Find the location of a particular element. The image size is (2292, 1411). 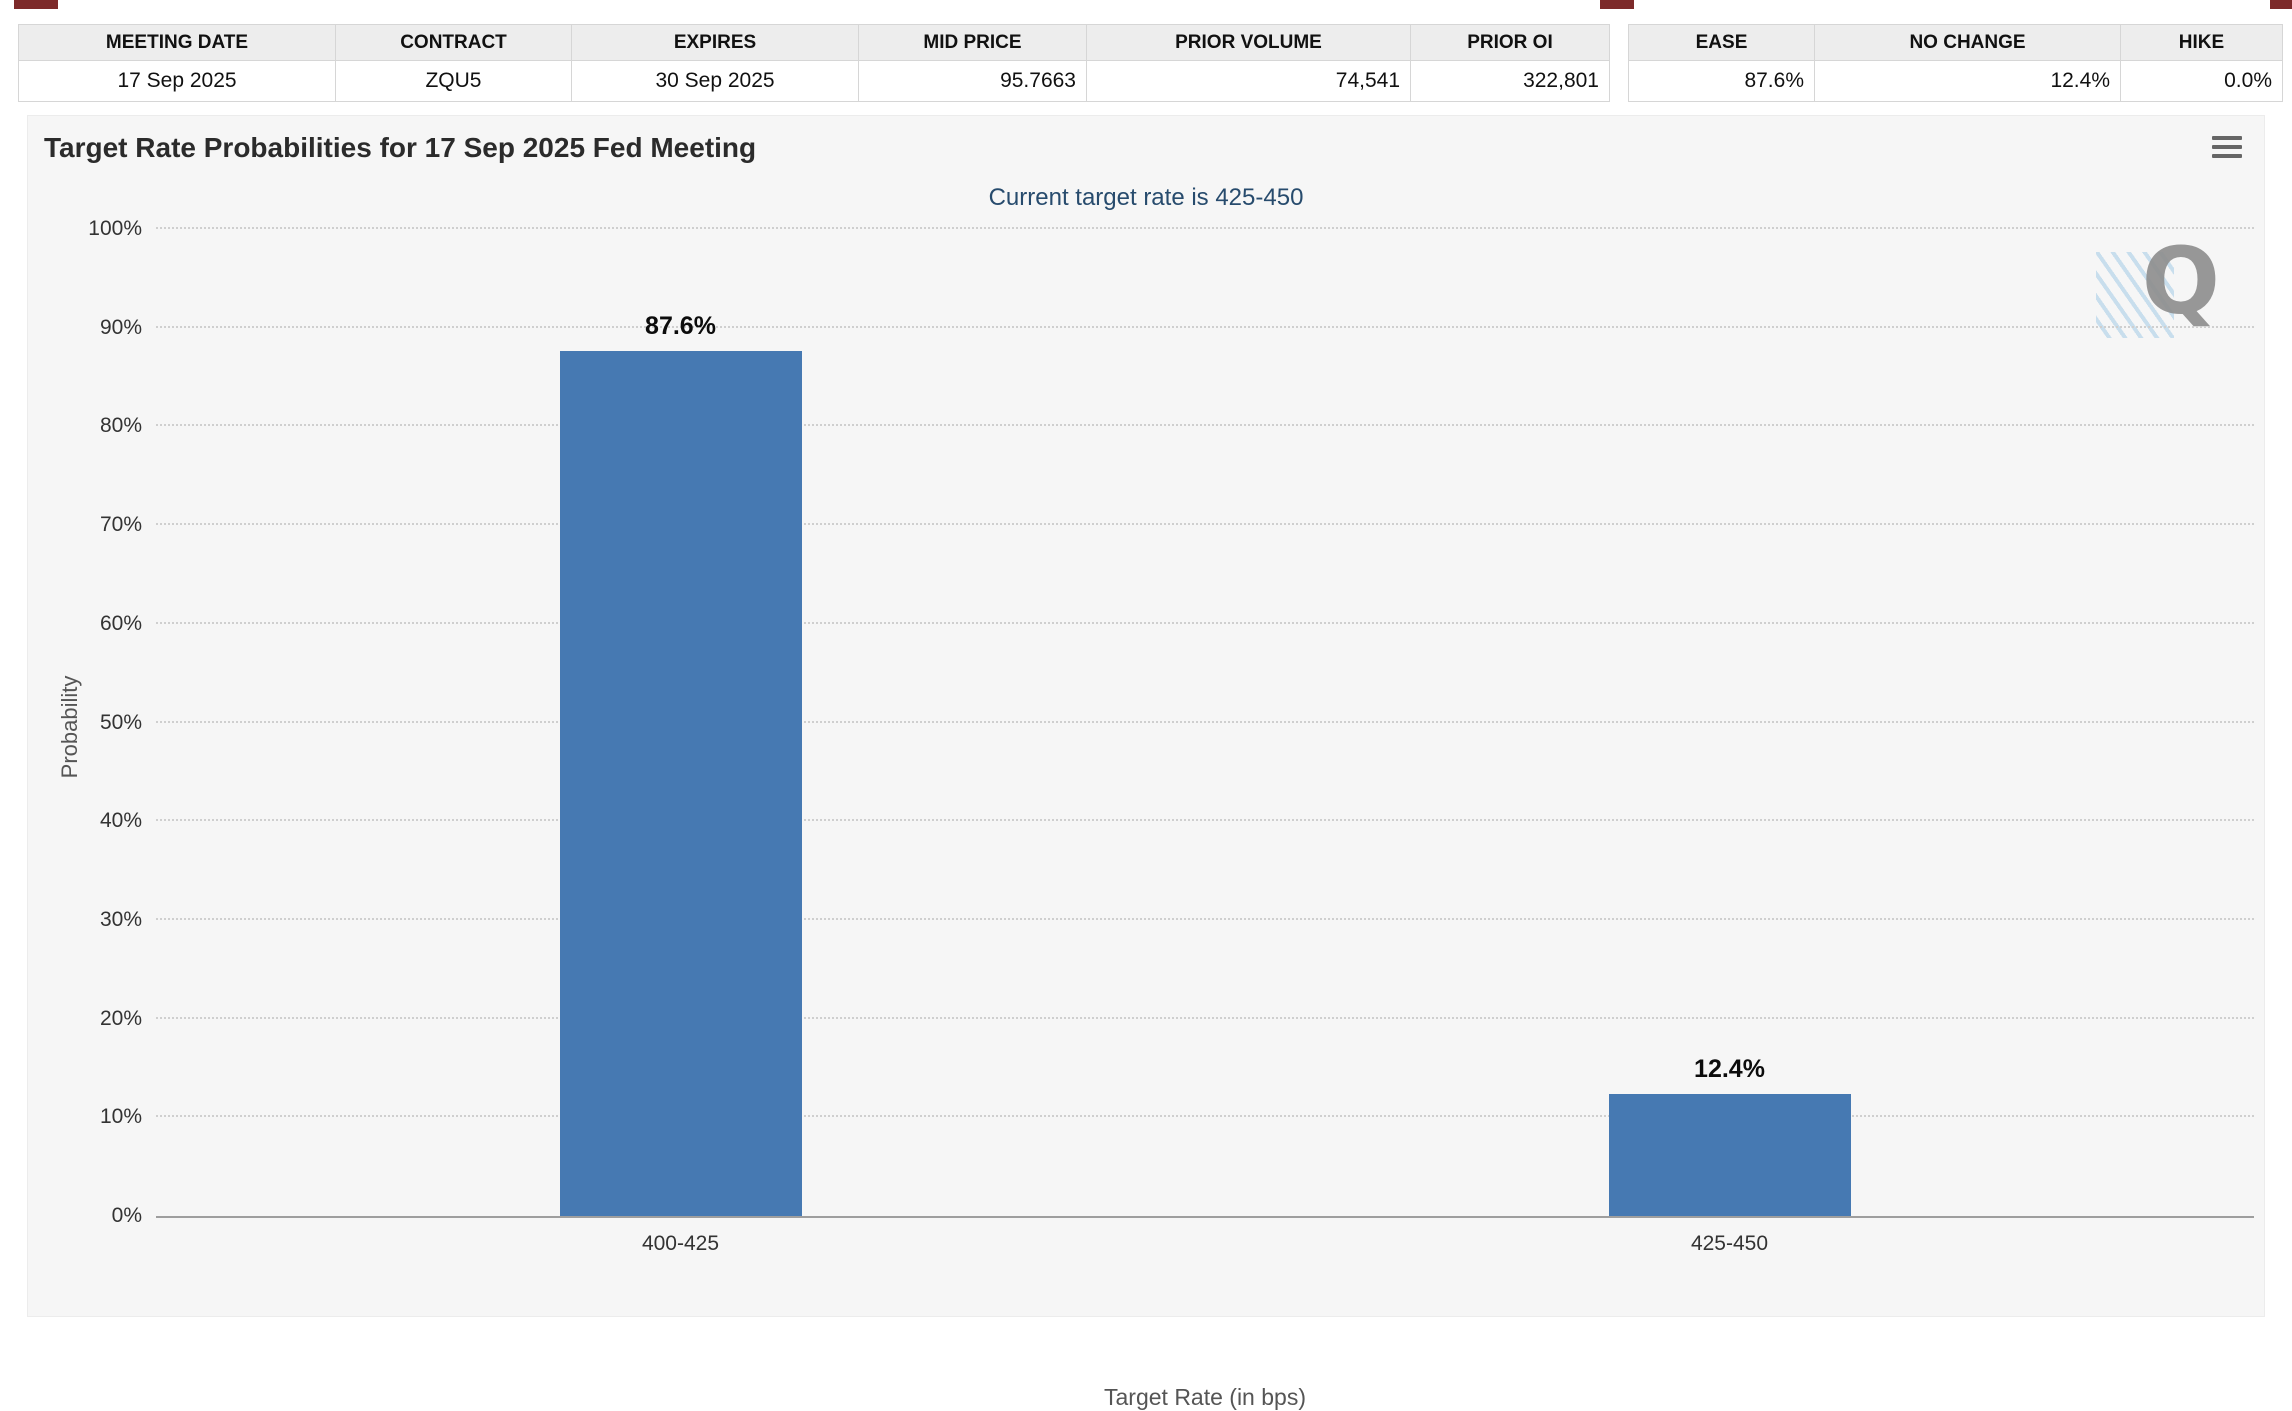

table-row: 87.6% 12.4% 0.0% is located at coordinates (1955, 81).